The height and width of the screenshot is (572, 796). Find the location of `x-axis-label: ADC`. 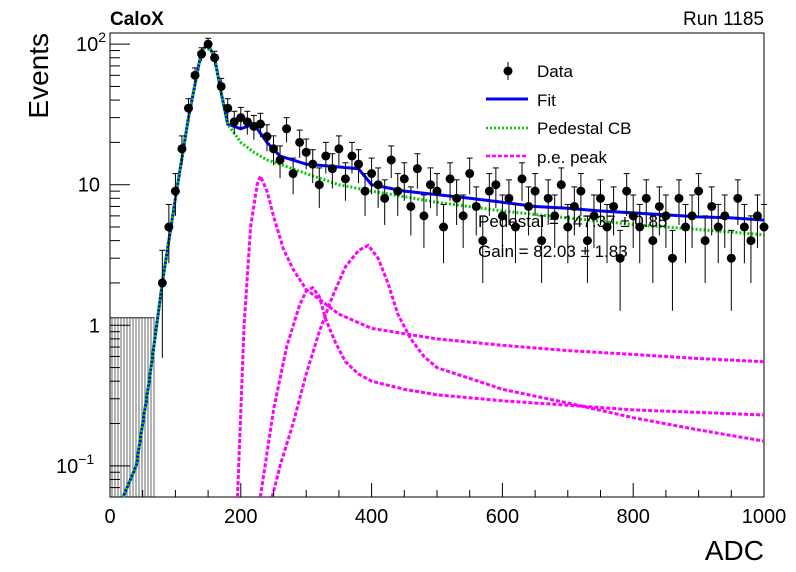

x-axis-label: ADC is located at coordinates (734, 550).